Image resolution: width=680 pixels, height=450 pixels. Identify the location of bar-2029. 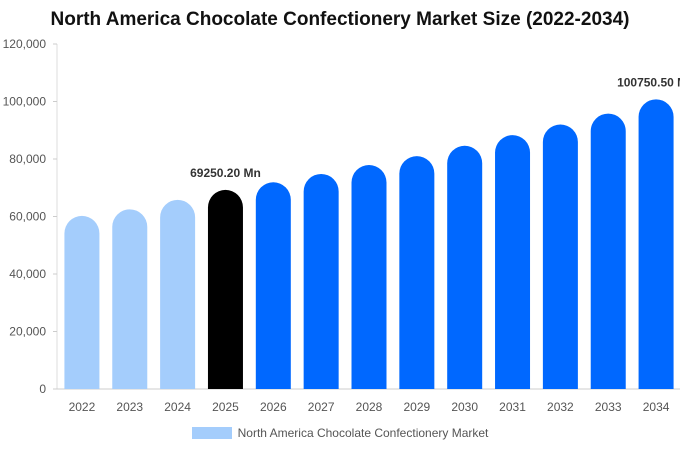
(417, 272).